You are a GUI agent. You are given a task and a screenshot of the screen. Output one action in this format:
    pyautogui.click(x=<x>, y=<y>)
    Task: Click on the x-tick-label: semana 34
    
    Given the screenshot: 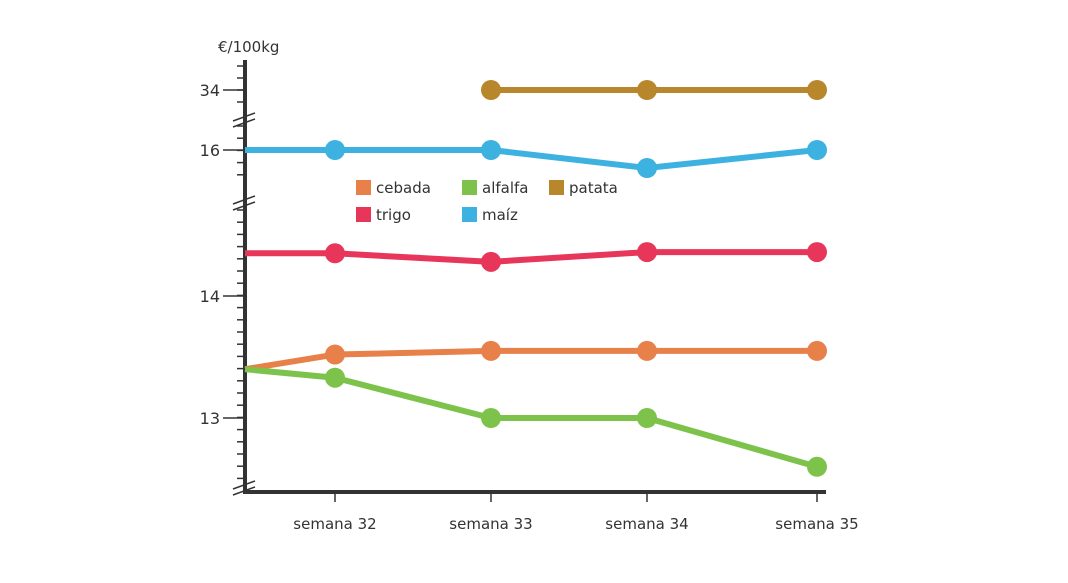 What is the action you would take?
    pyautogui.click(x=646, y=524)
    